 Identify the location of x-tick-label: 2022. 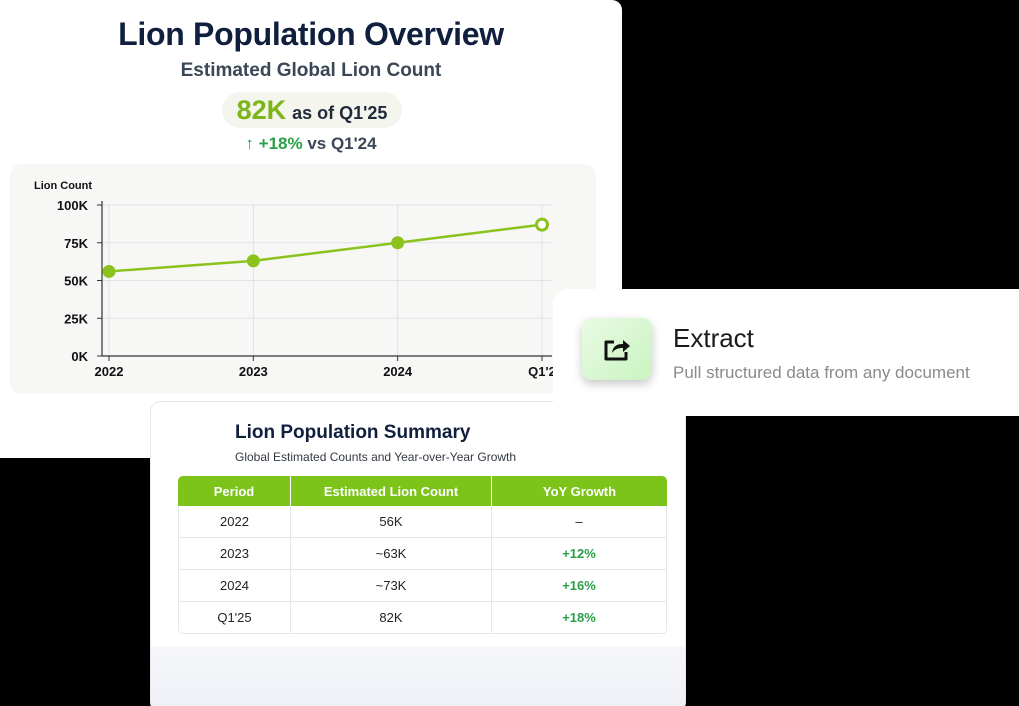
(109, 371).